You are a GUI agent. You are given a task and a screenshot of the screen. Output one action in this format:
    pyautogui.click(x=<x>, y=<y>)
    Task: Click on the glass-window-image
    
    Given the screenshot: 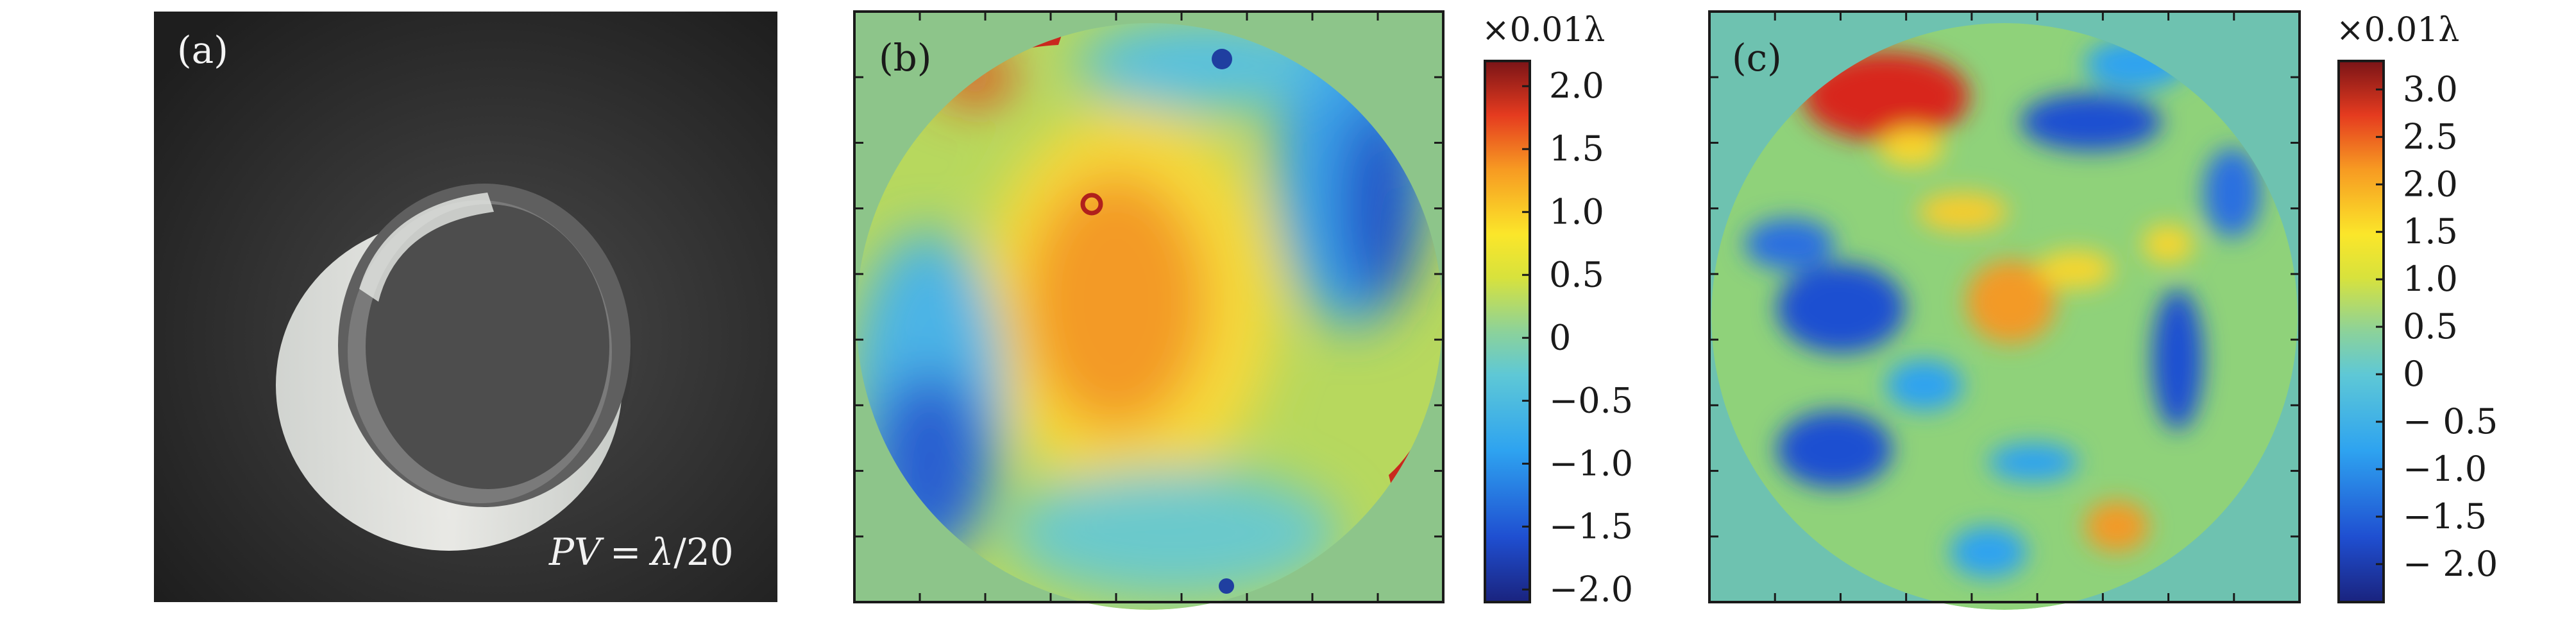 What is the action you would take?
    pyautogui.click(x=454, y=368)
    